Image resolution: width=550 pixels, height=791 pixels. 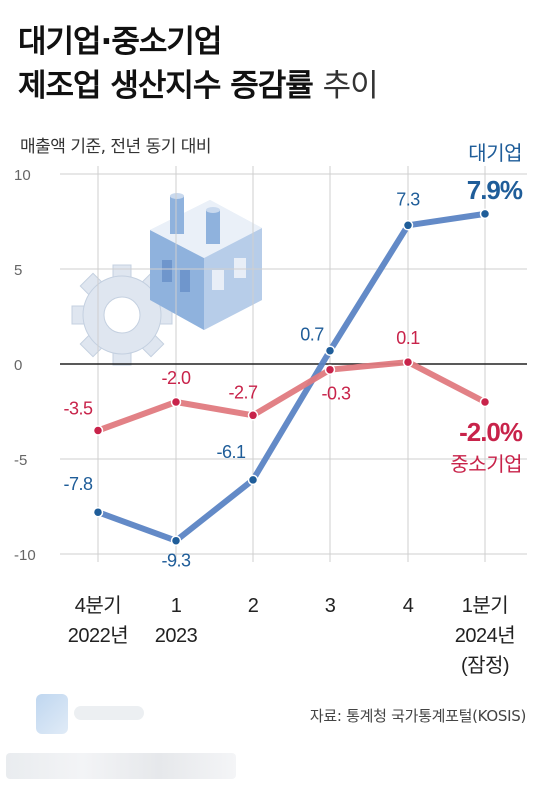 I want to click on x-axis-ticks: 4분기 2022년 1 2023 2 3 4 1분기 2024년 (잠정), so click(x=292, y=635).